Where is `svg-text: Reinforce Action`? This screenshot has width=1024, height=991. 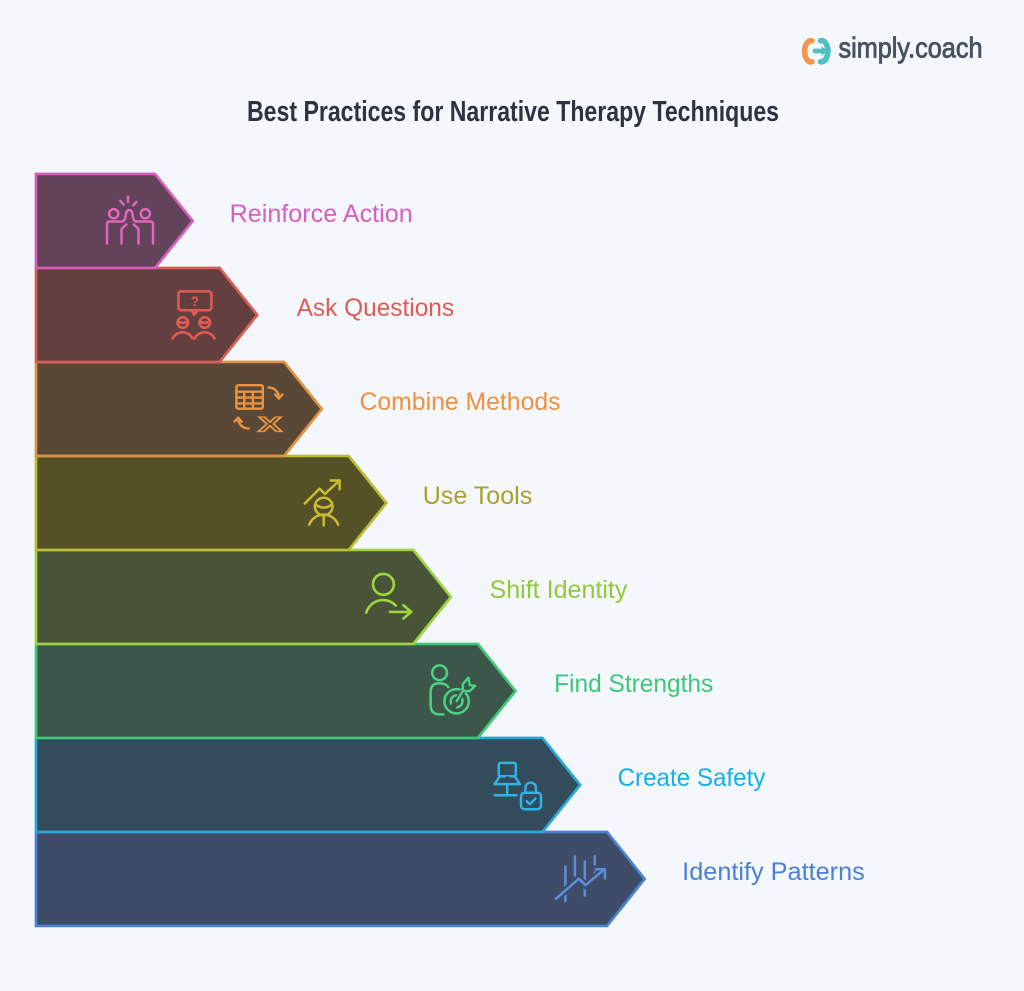 svg-text: Reinforce Action is located at coordinates (321, 214).